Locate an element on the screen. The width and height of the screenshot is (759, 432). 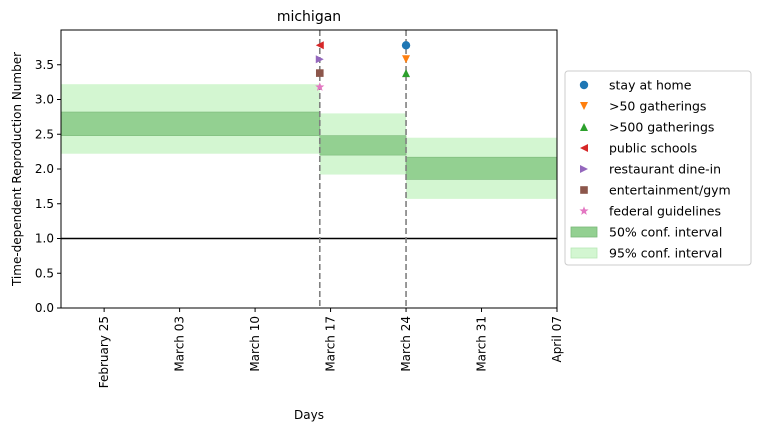
x-axis-label: Days is located at coordinates (309, 415).